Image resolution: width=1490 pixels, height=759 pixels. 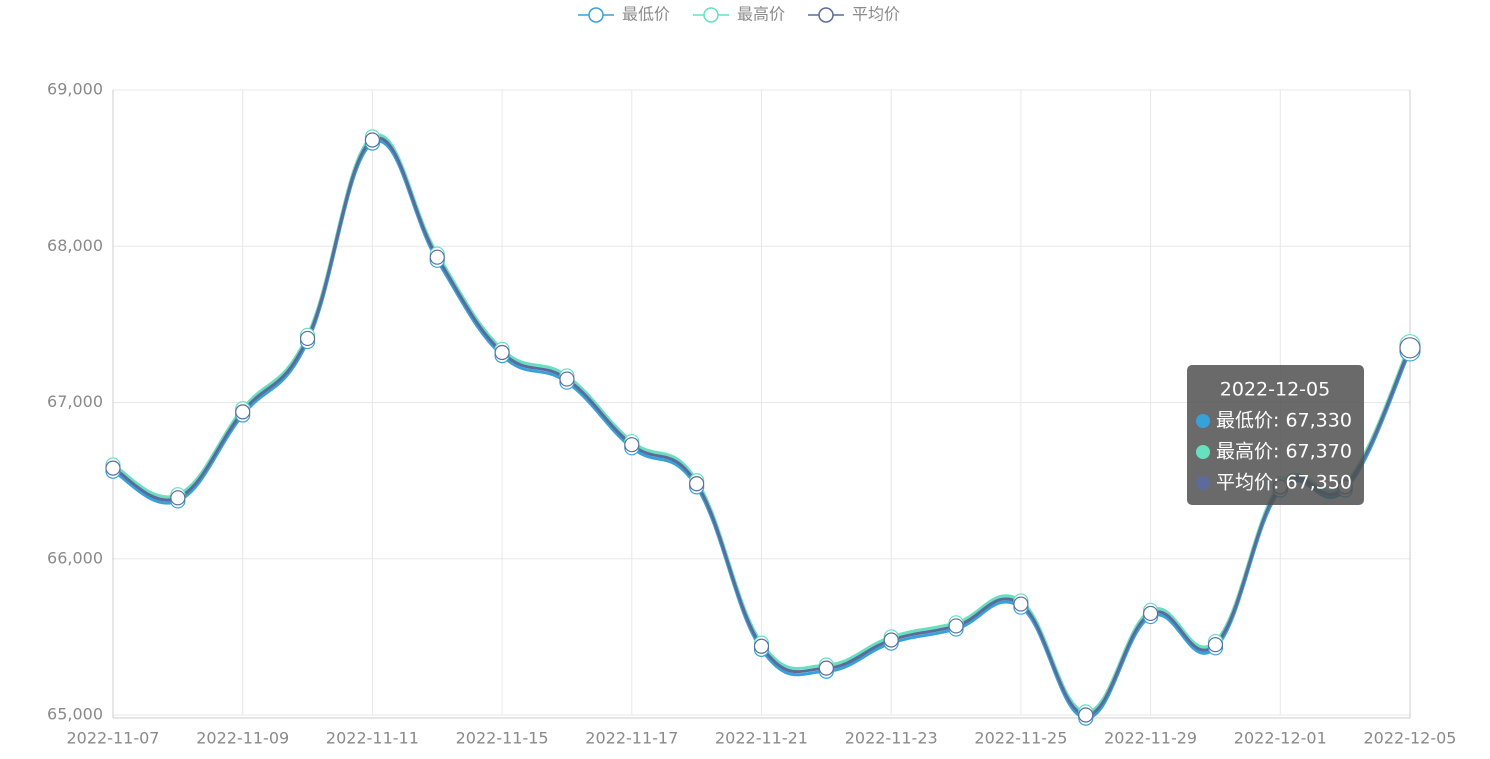 I want to click on legend-label: 平均价, so click(x=876, y=14).